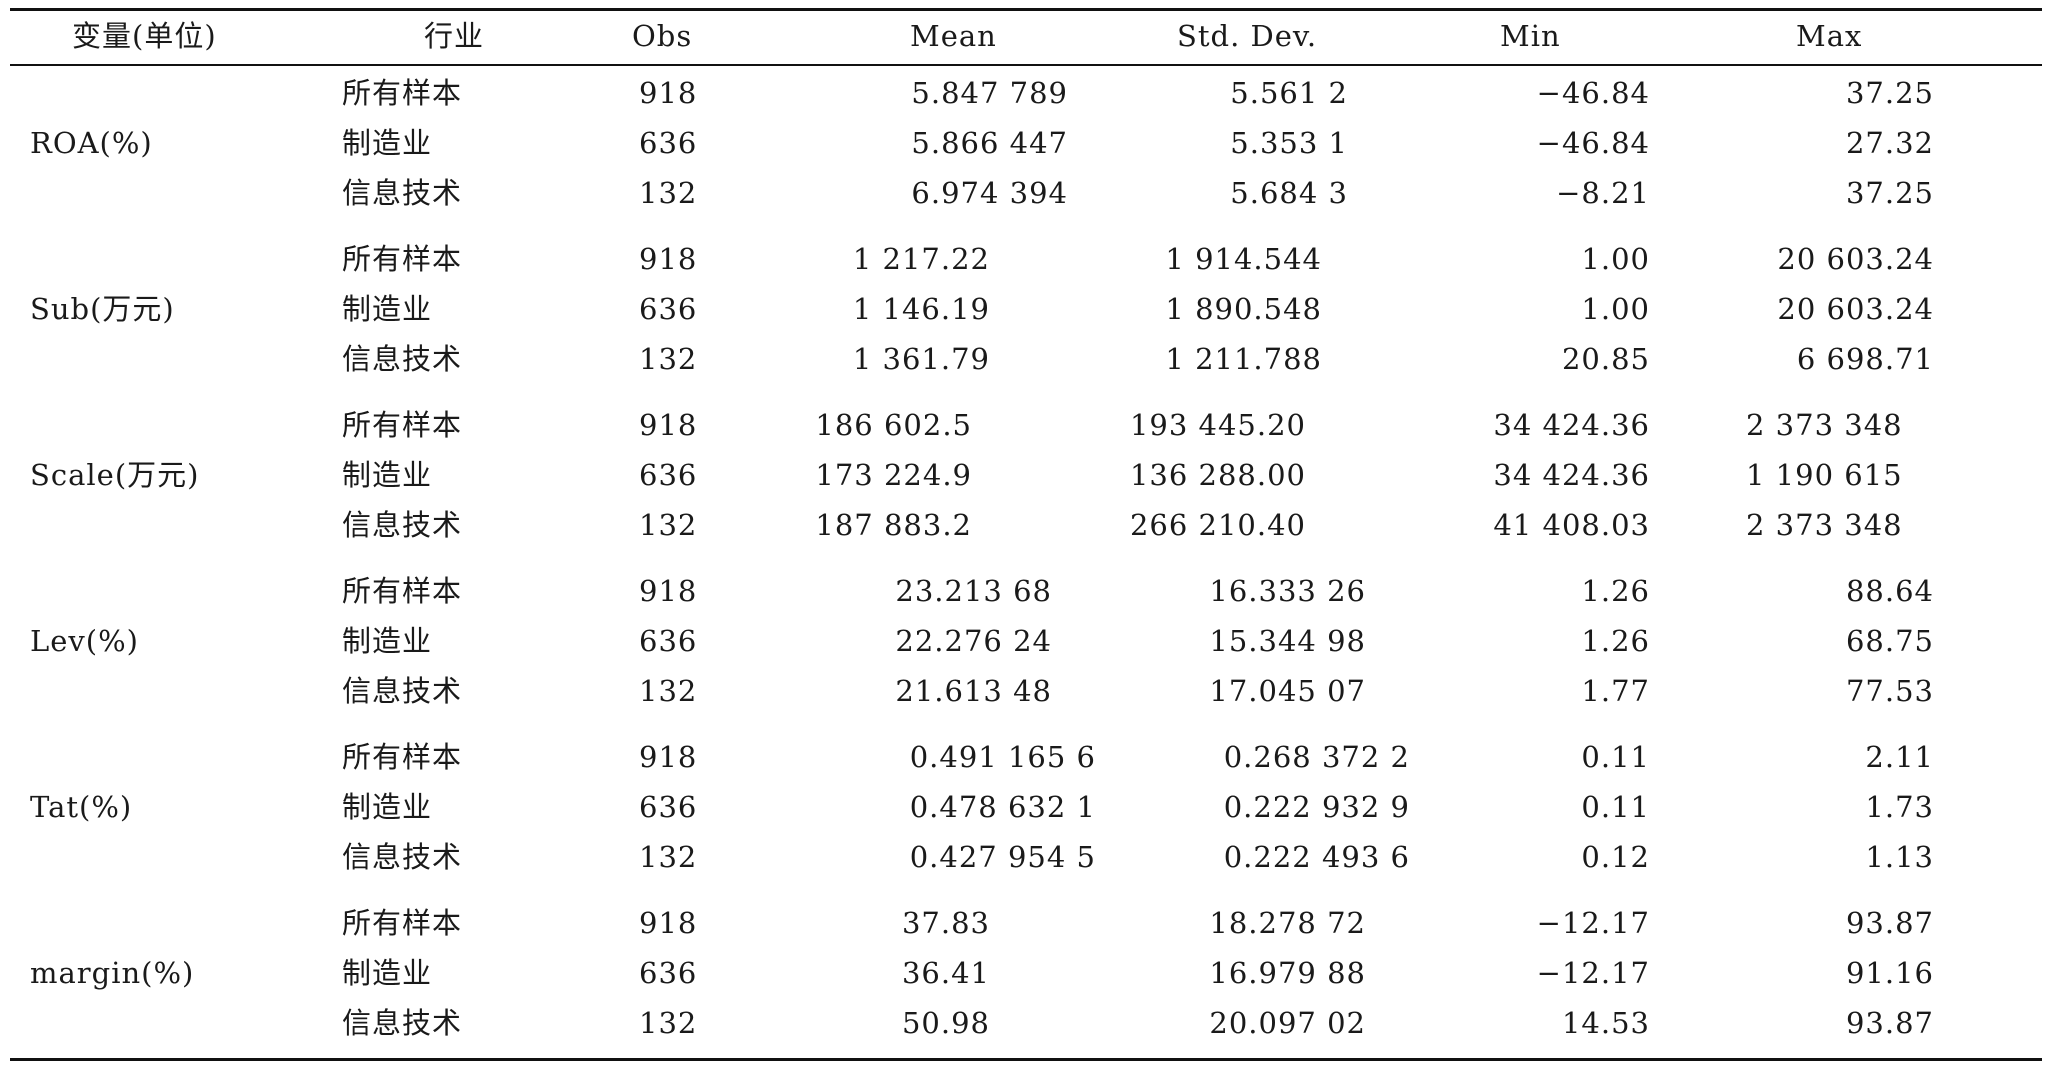  What do you see at coordinates (921, 259) in the screenshot?
I see `mean-cell: 1 217.22` at bounding box center [921, 259].